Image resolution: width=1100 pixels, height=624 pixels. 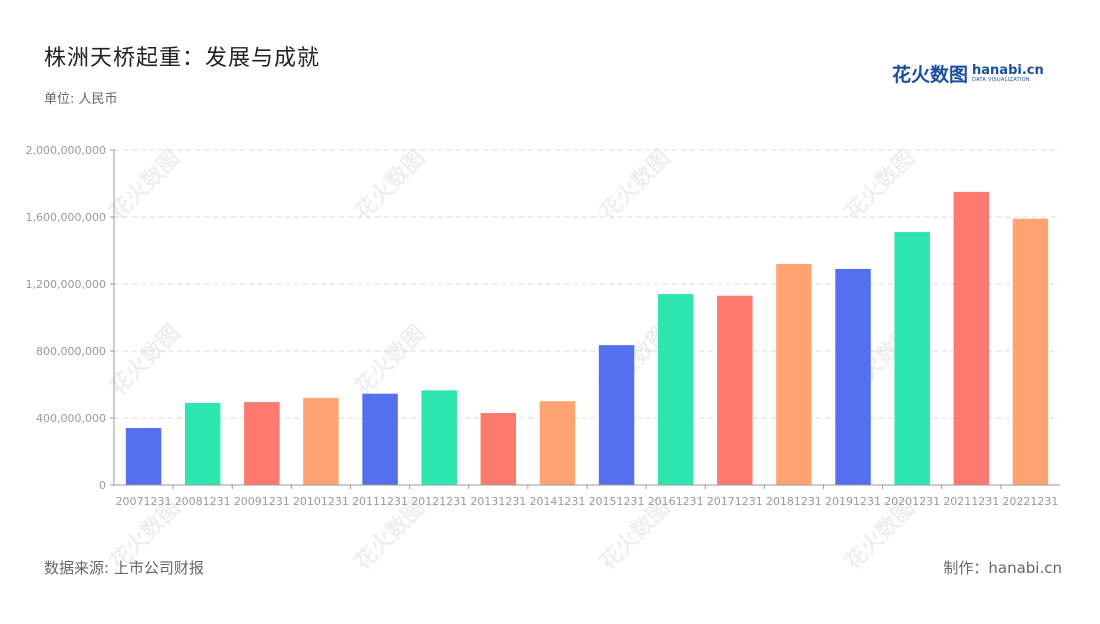 I want to click on brand-logo-cn: 花火数图, so click(x=930, y=75).